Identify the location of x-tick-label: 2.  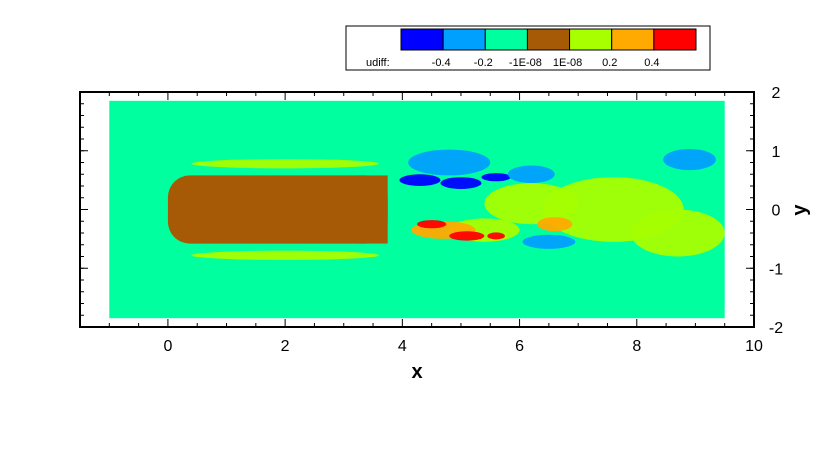
(285, 346).